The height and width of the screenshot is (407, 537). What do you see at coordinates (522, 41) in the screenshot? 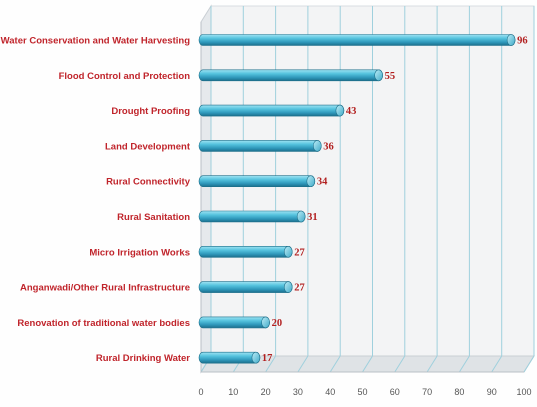
I see `data-label: 96` at bounding box center [522, 41].